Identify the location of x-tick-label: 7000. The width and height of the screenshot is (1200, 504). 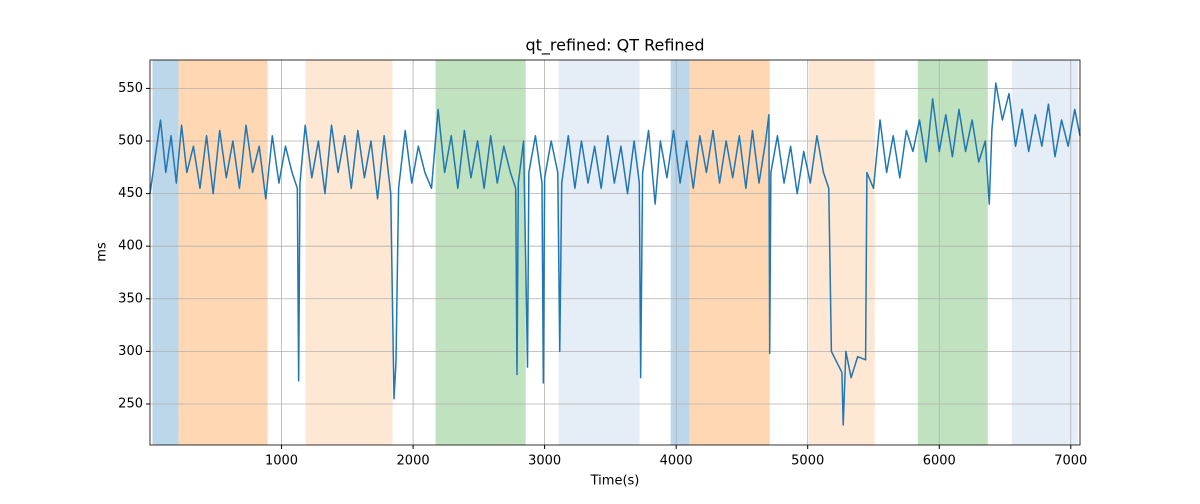
(1070, 461).